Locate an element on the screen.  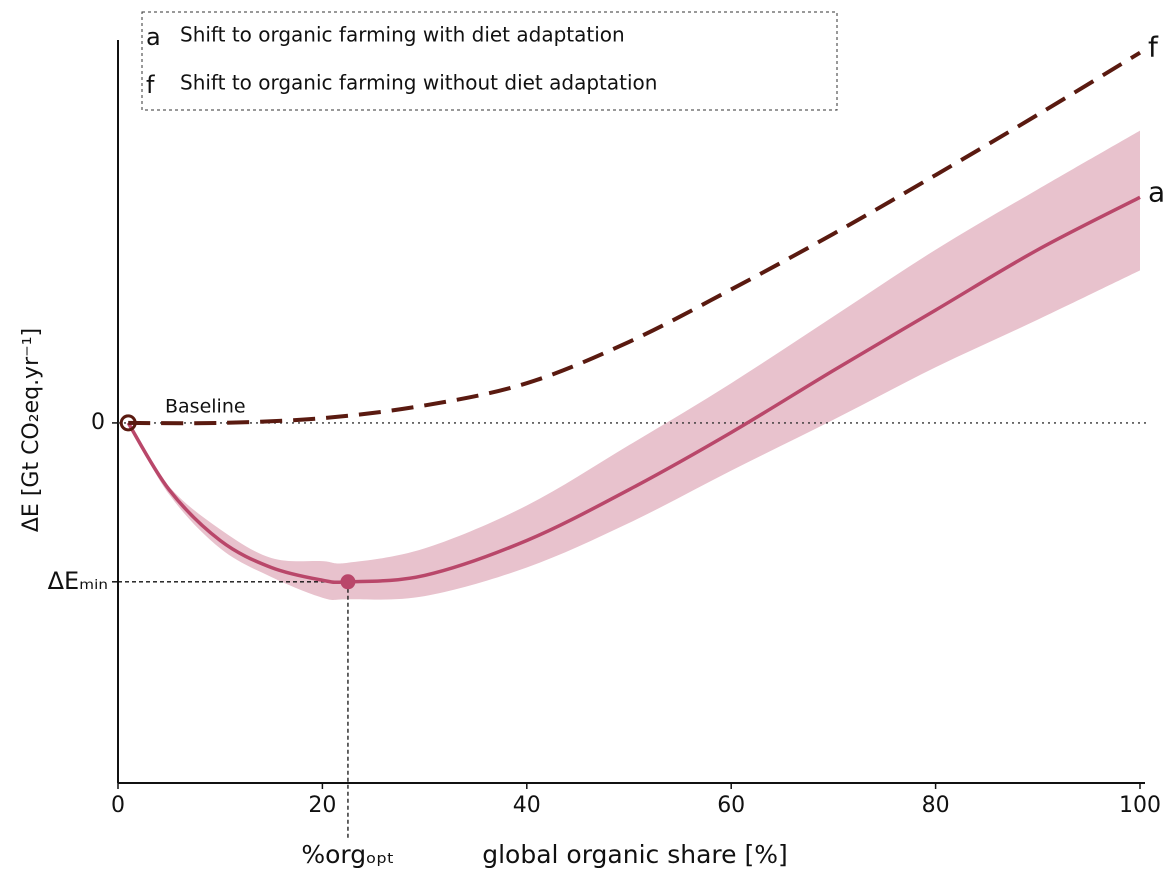
x-tick-label: 40 is located at coordinates (527, 805).